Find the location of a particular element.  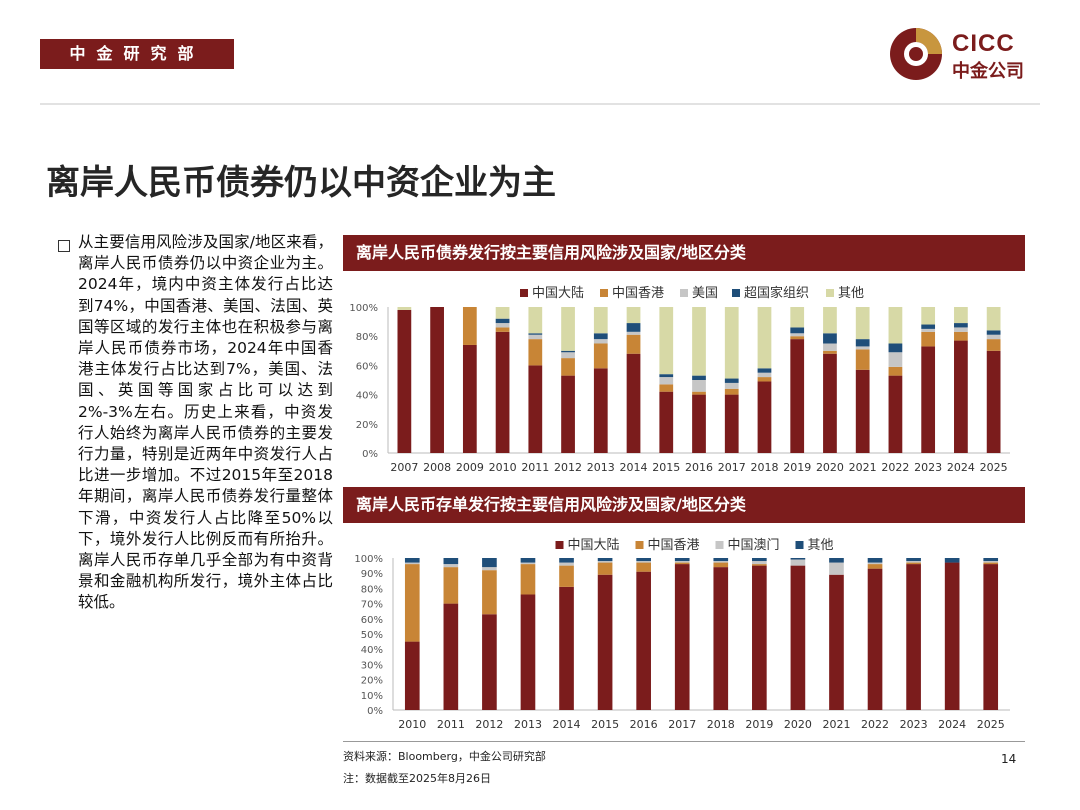

cicc-logo-mark-icon is located at coordinates (916, 54).